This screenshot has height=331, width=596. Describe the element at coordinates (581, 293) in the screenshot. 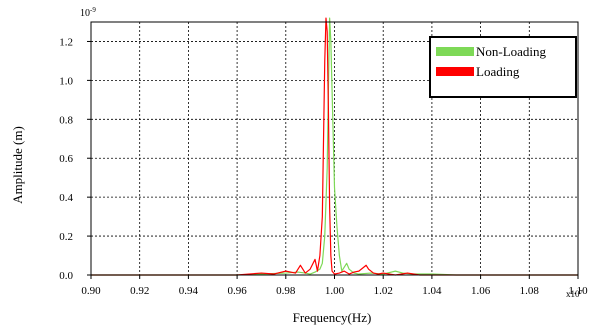

I see `x-multiplier-exp: 7` at that location.